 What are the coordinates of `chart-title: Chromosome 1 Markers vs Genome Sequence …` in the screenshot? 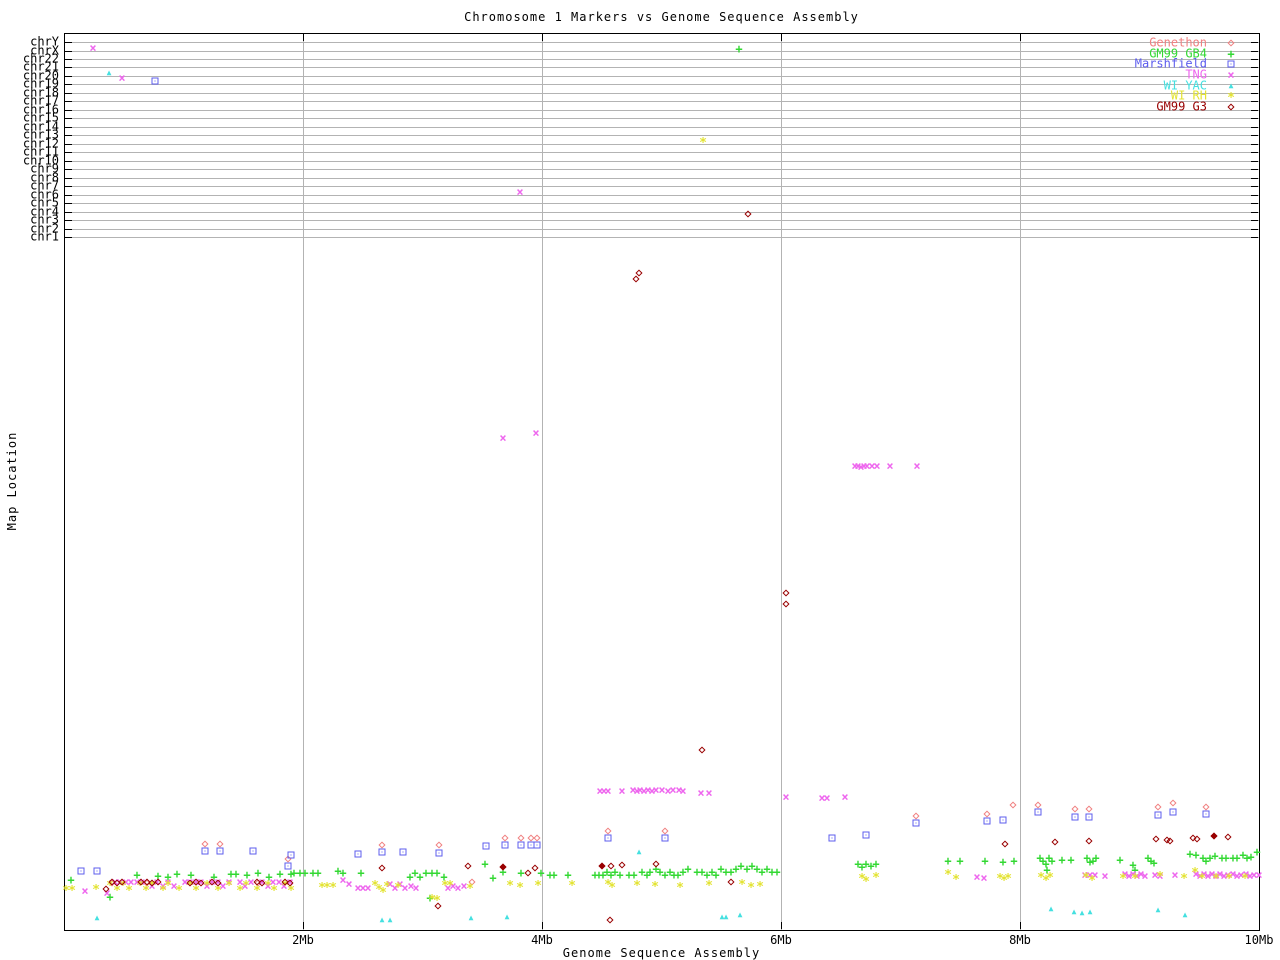 It's located at (661, 17).